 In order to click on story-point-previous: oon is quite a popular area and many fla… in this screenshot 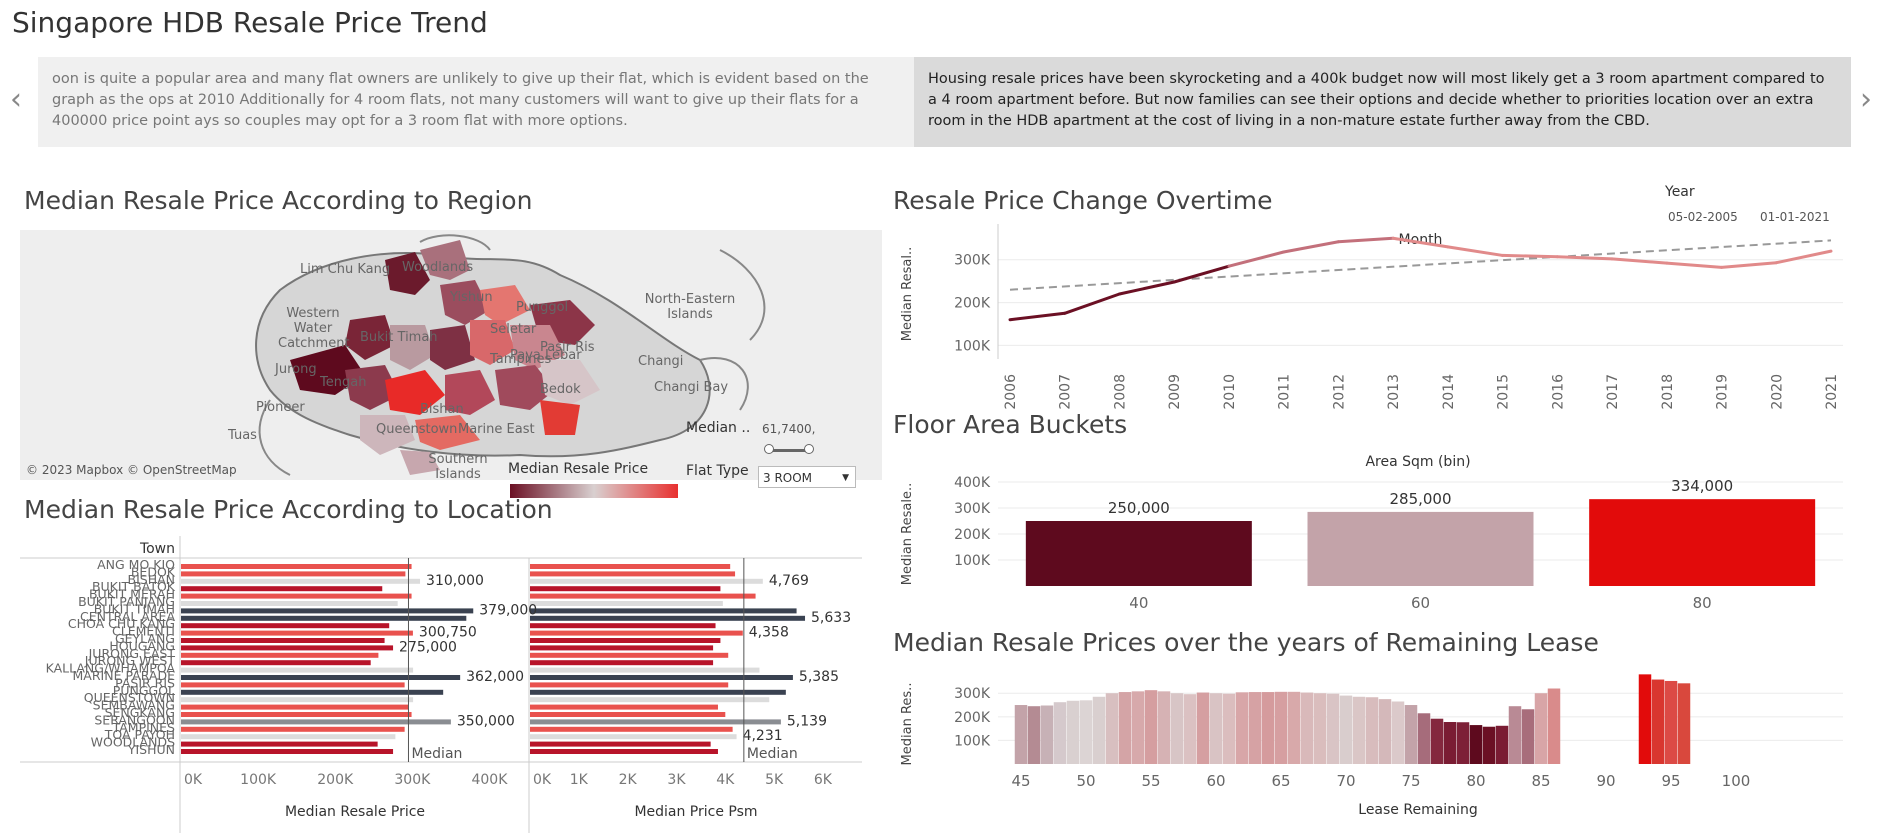, I will do `click(476, 102)`.